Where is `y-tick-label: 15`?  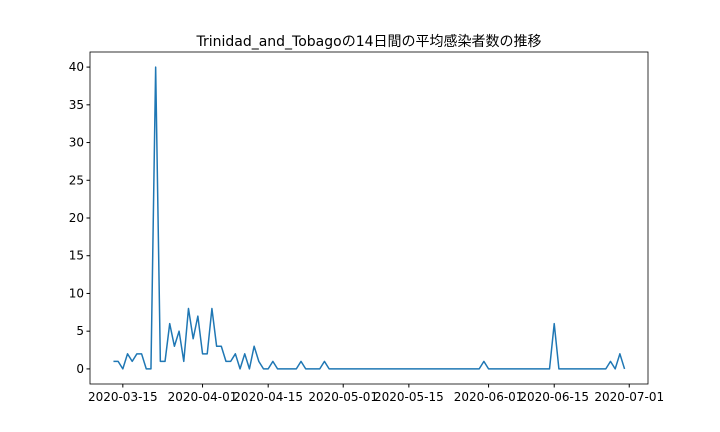 y-tick-label: 15 is located at coordinates (76, 256).